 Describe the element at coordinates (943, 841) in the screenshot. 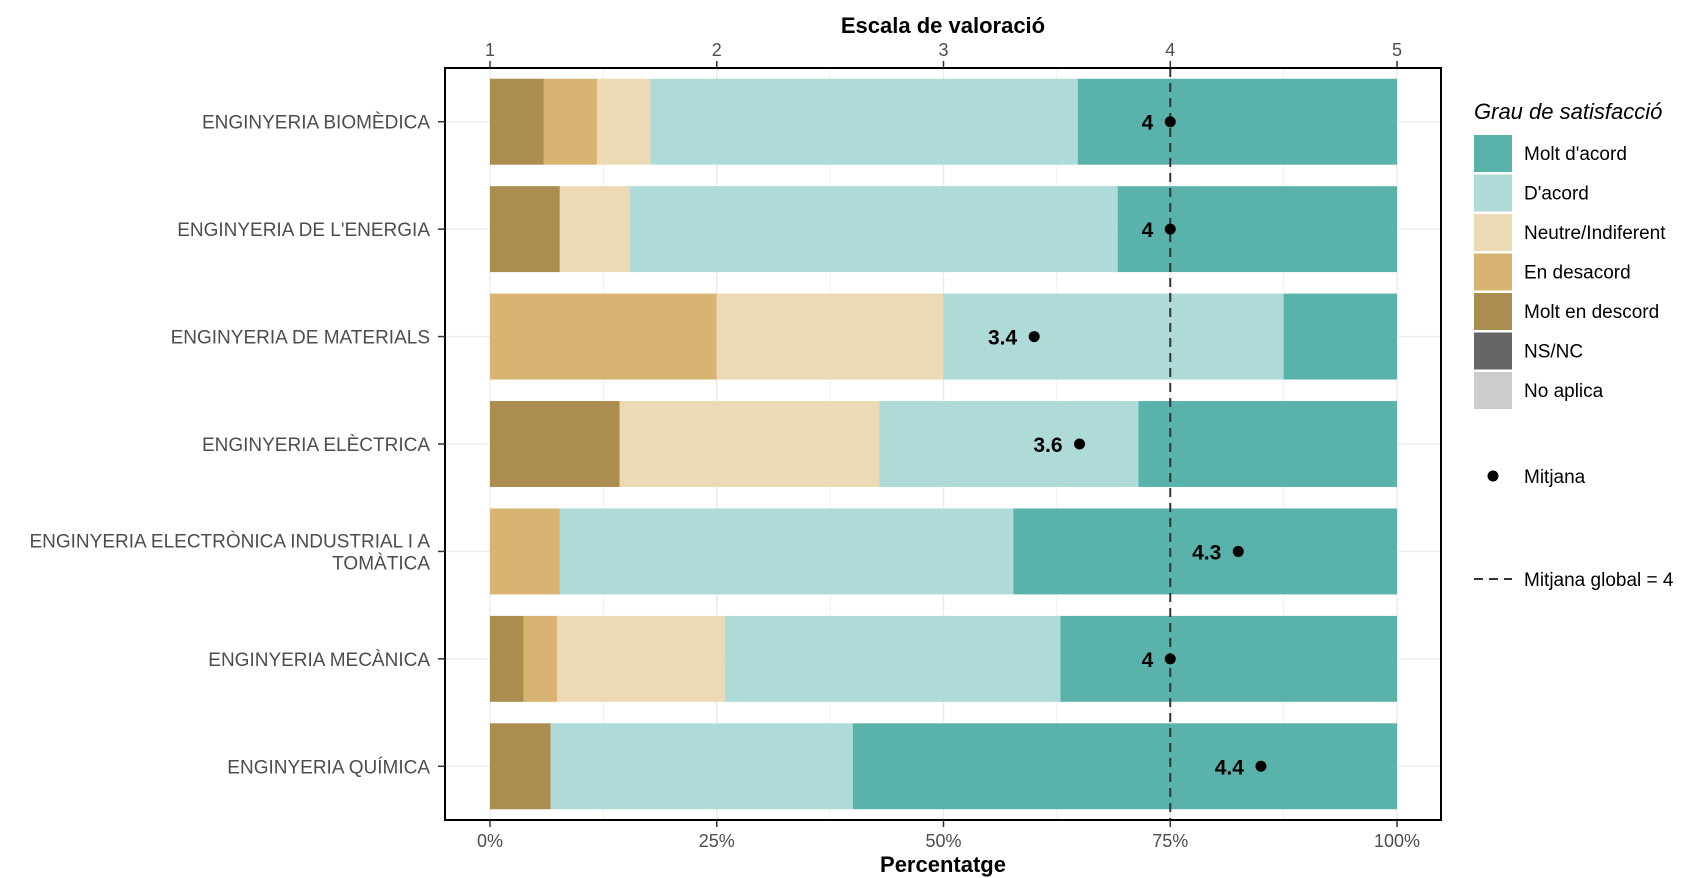

I see `x-tick-label: 50%` at that location.